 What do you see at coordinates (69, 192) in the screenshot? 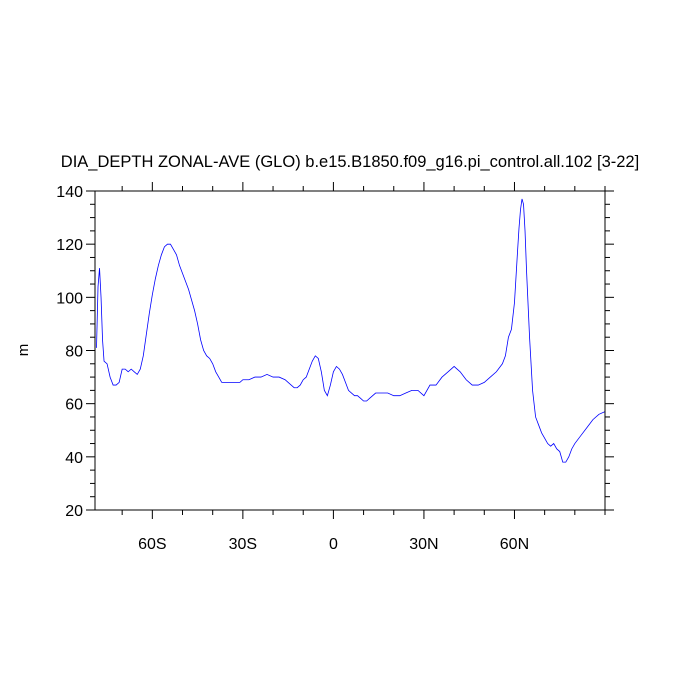
I see `y-tick-label: 140` at bounding box center [69, 192].